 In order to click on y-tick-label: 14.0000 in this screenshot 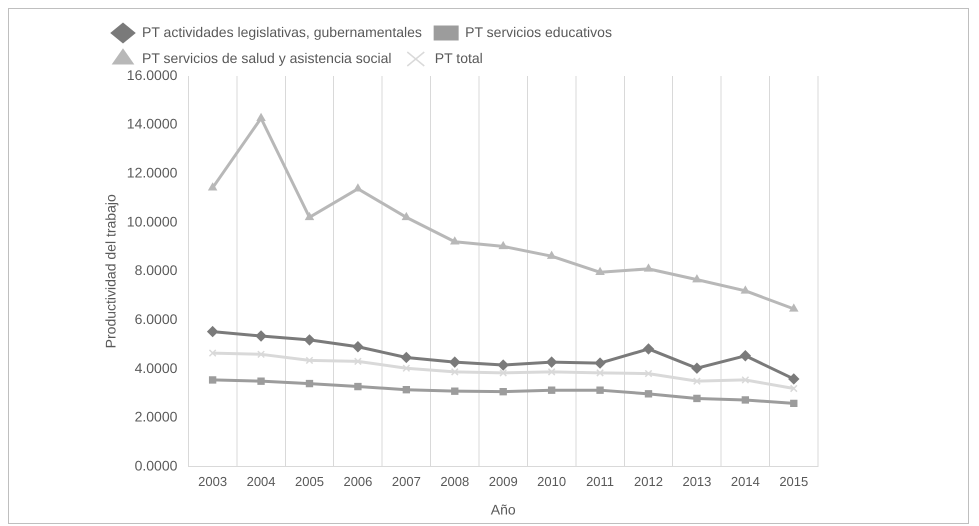, I will do `click(152, 124)`.